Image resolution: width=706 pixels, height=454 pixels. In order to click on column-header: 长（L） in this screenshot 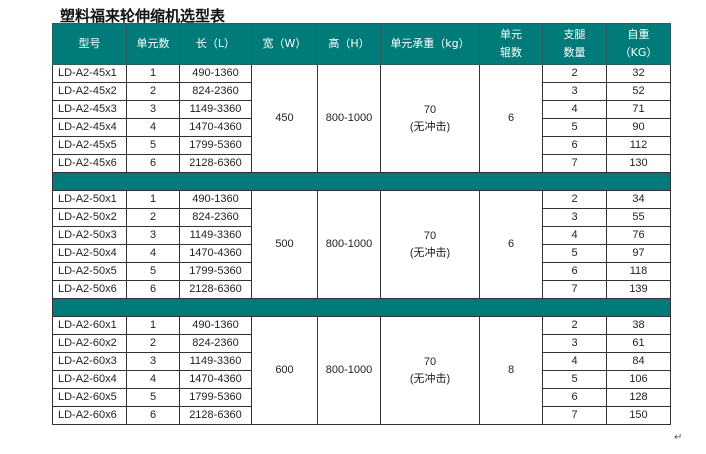, I will do `click(215, 44)`.